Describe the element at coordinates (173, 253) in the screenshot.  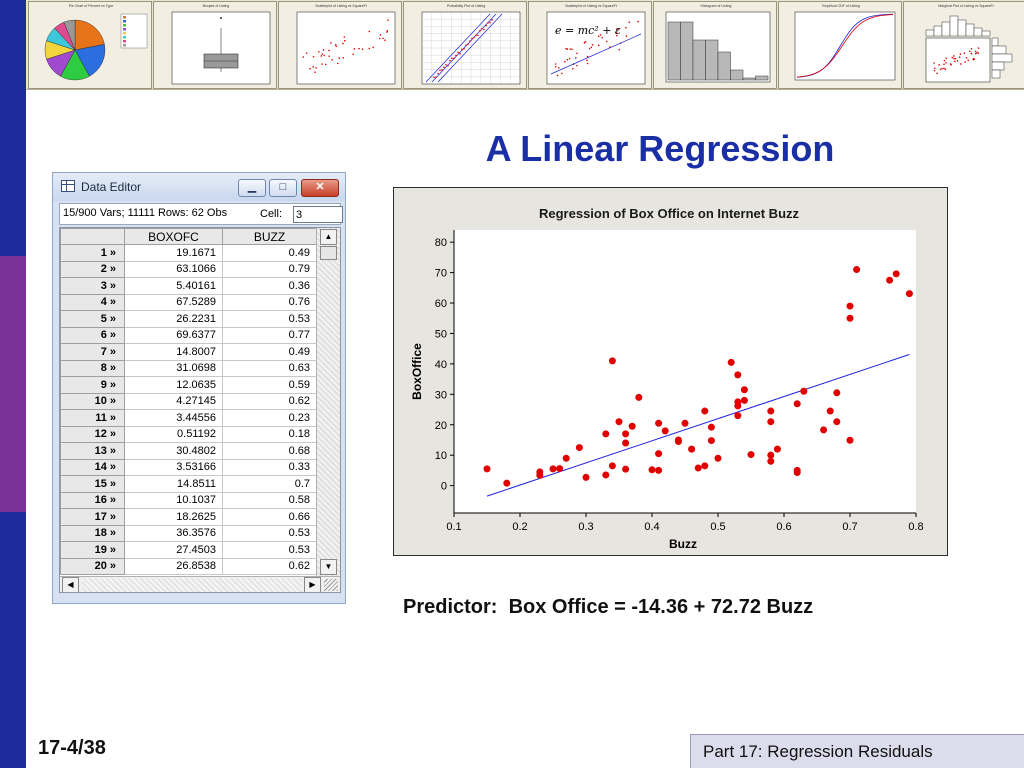
I see `boxofc-cell: 19.1671` at that location.